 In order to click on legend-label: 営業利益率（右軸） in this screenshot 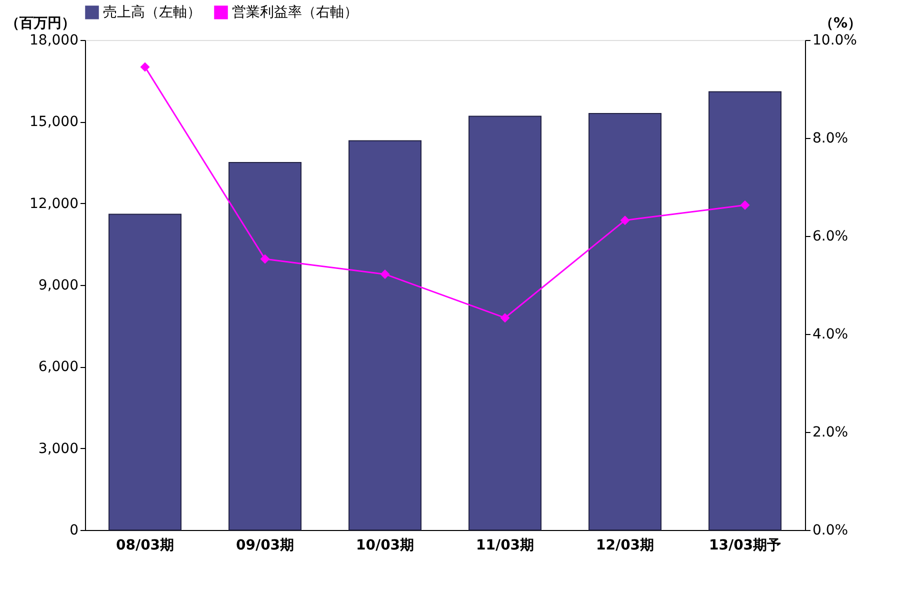, I will do `click(295, 12)`.